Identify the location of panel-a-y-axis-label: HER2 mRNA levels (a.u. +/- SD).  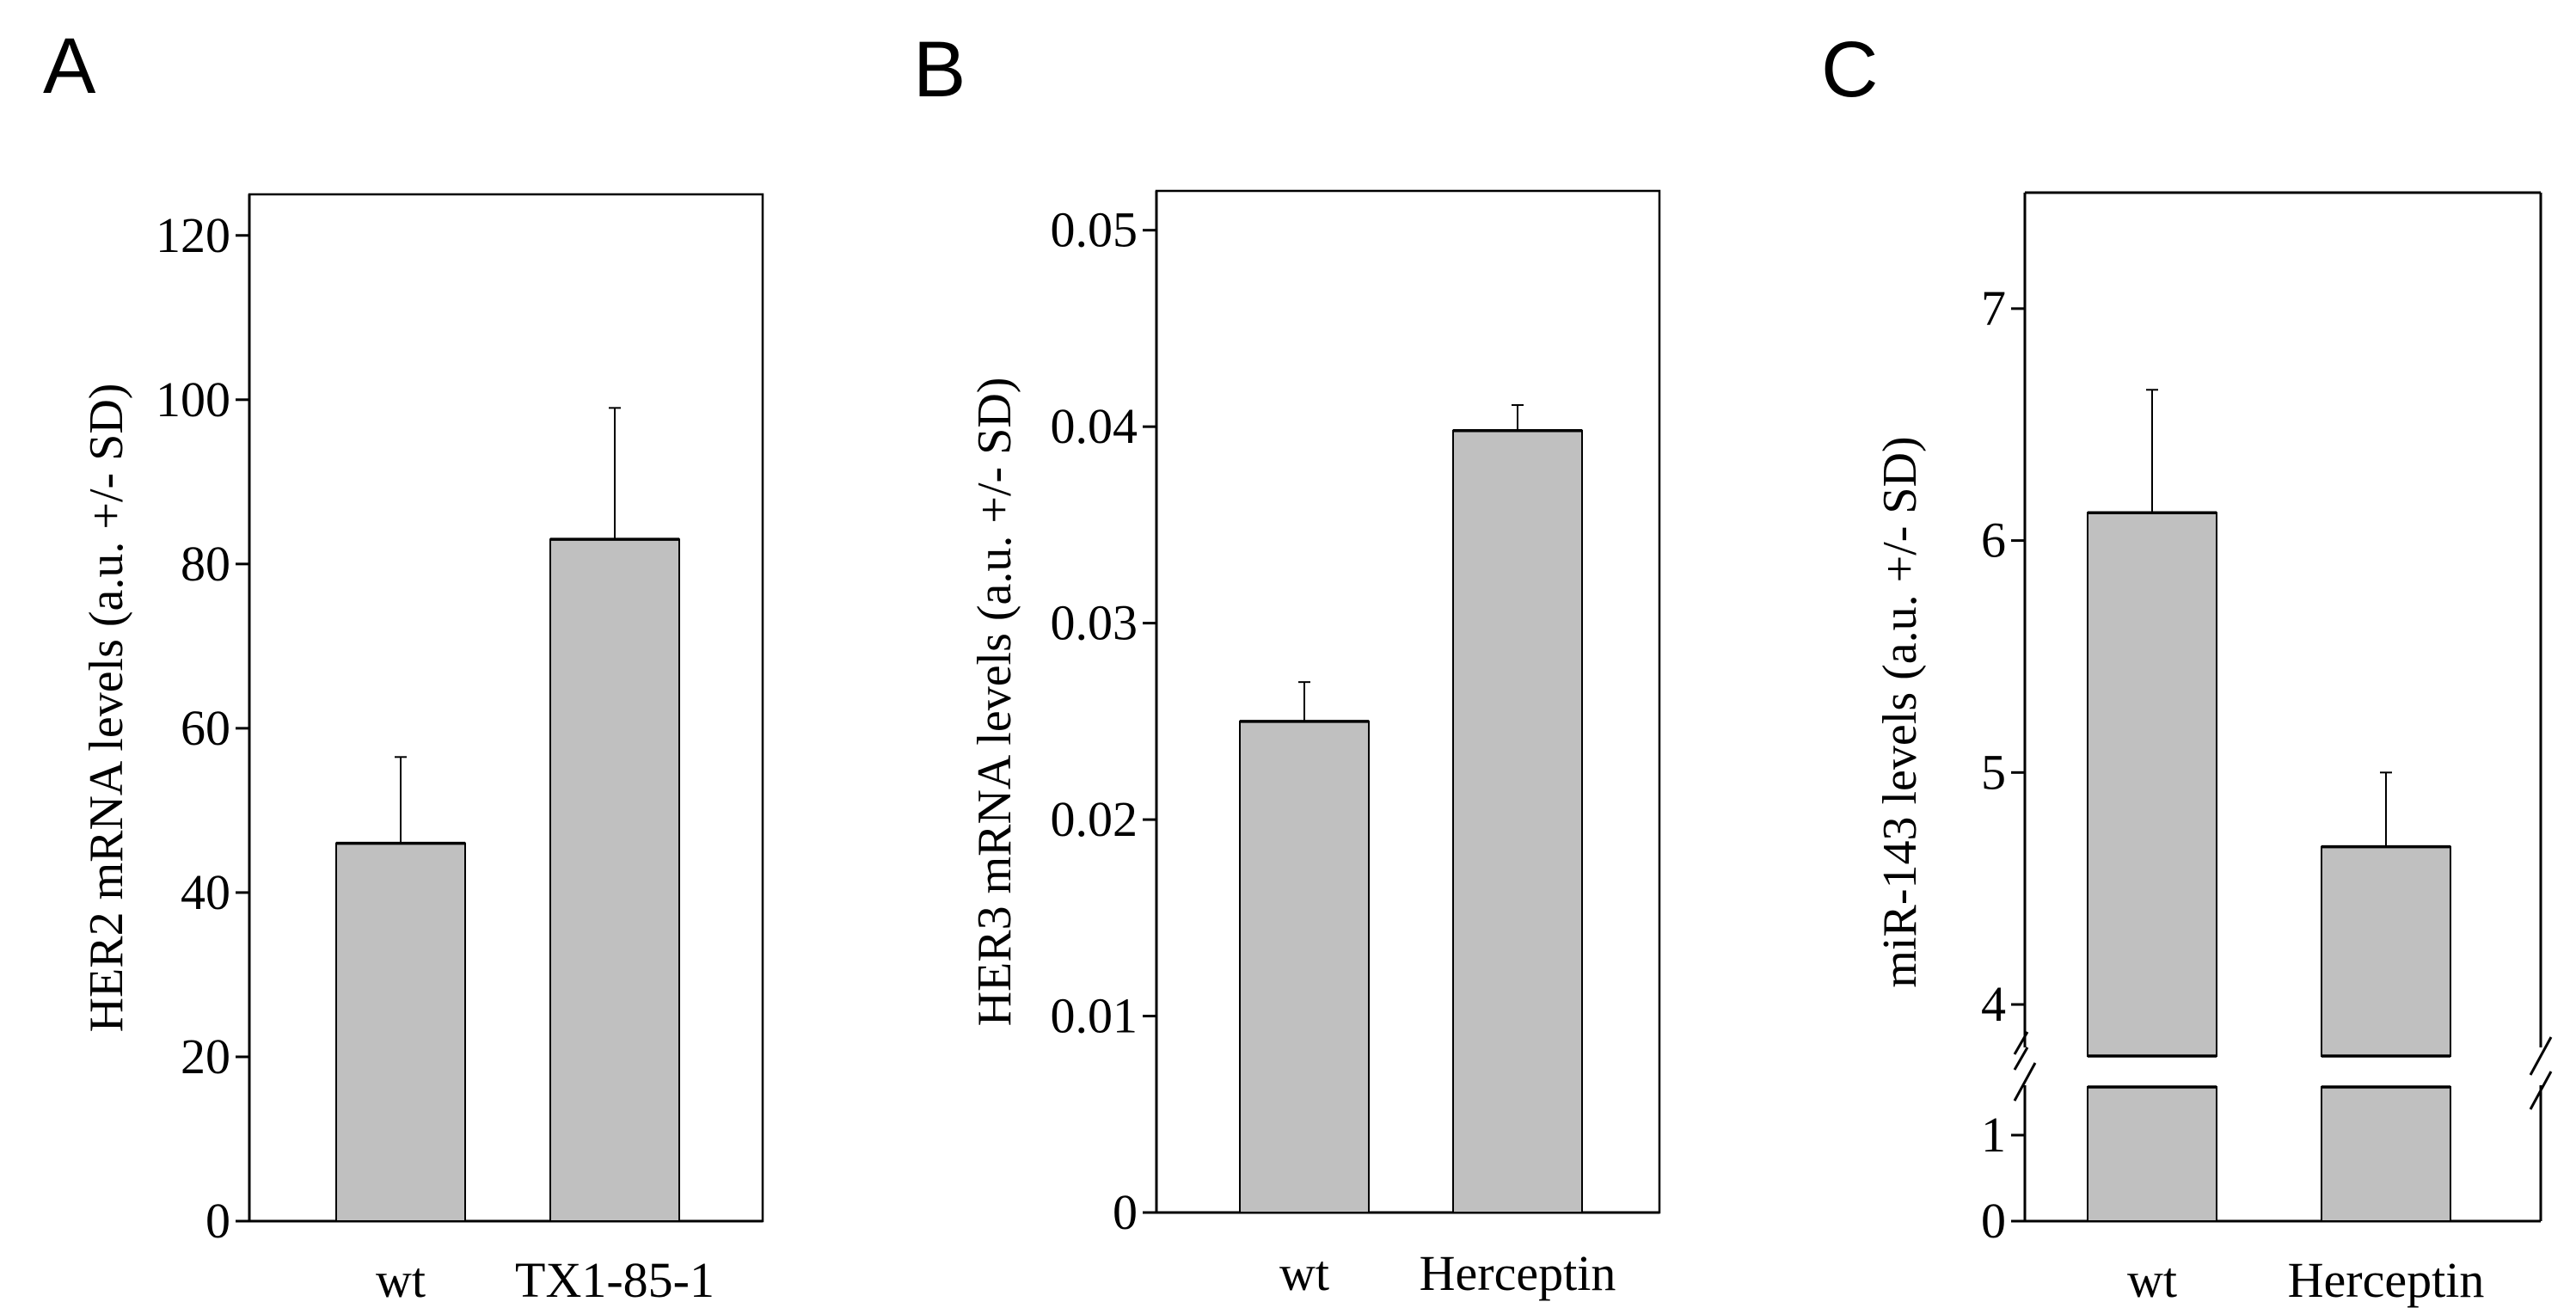
(106, 708).